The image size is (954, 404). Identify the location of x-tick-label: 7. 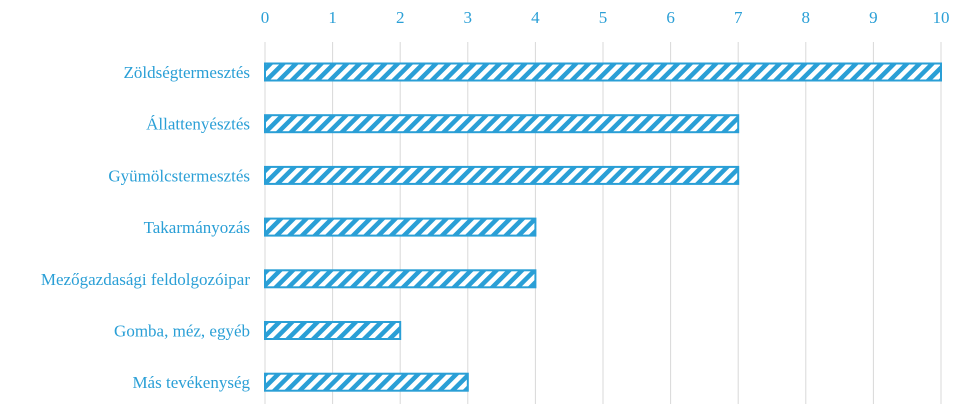
(738, 17).